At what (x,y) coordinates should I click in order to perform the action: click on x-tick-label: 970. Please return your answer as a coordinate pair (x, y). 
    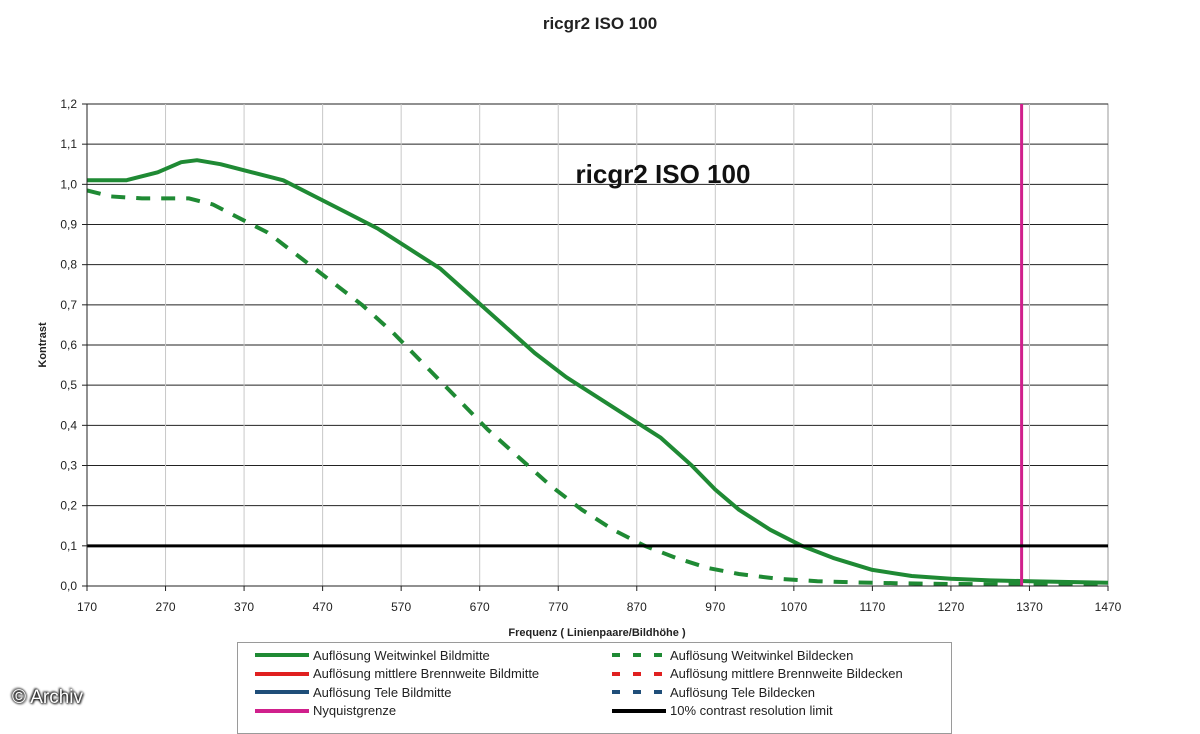
    Looking at the image, I should click on (715, 607).